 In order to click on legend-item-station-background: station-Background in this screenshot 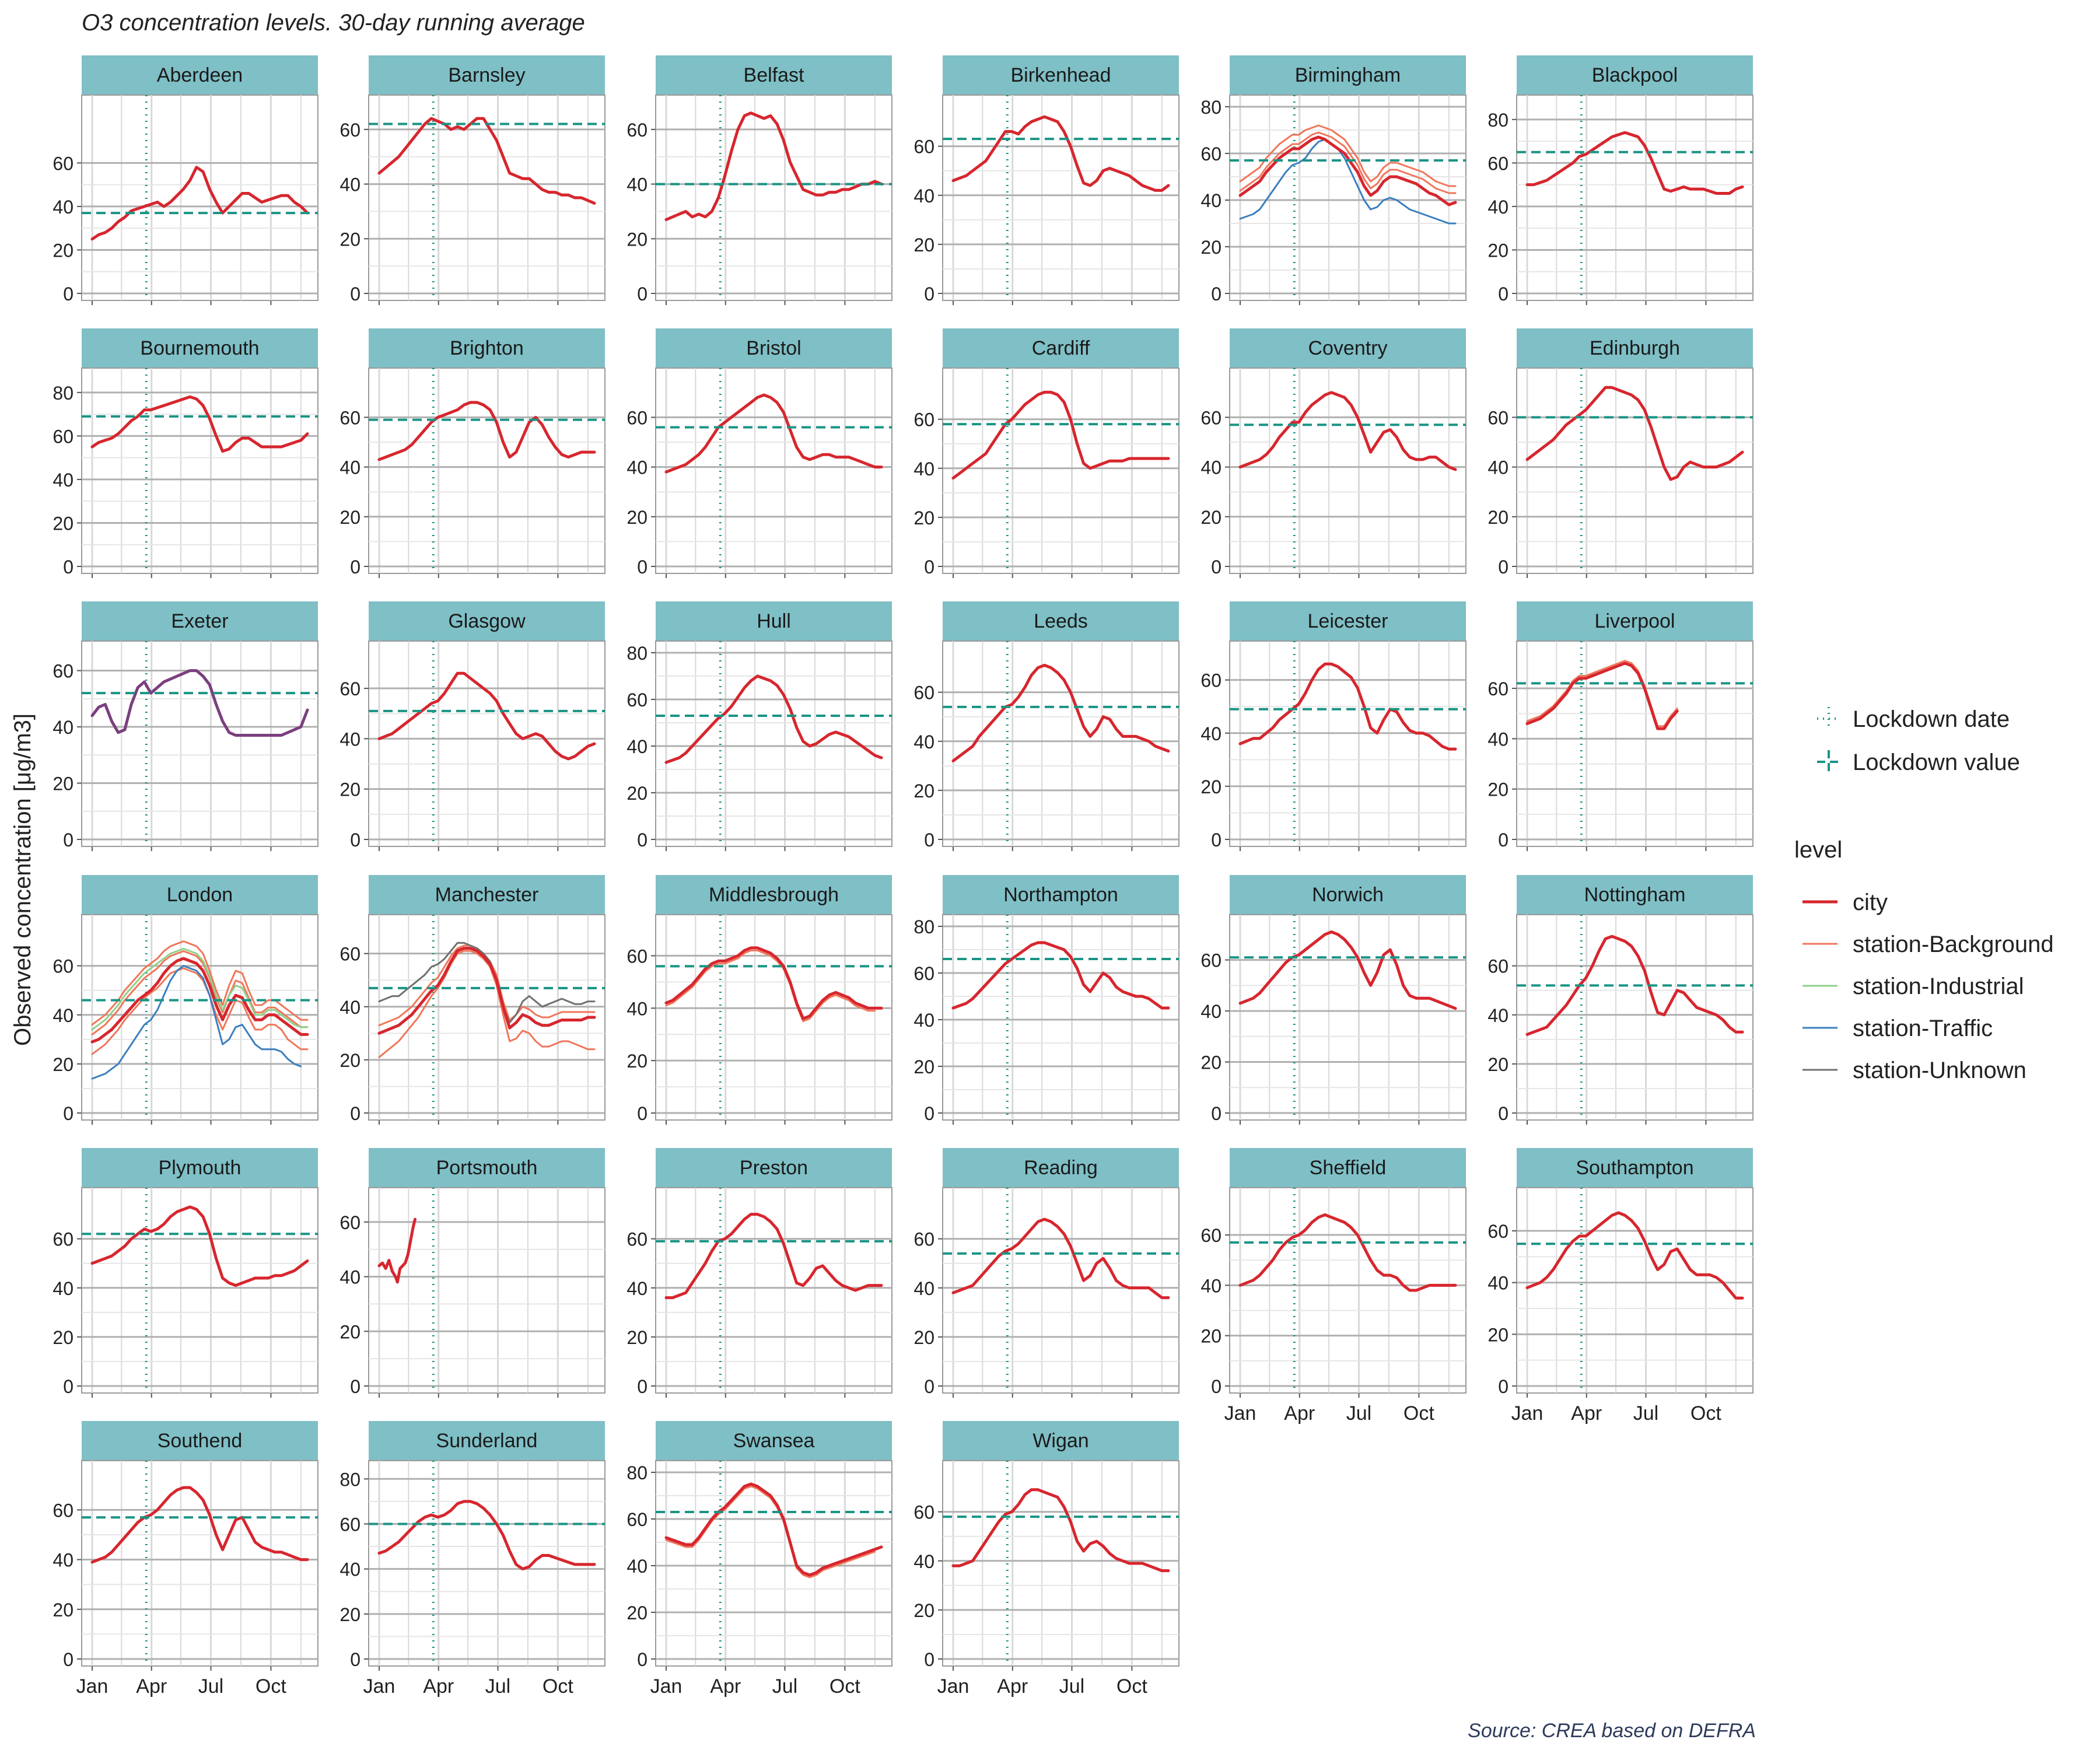, I will do `click(1929, 944)`.